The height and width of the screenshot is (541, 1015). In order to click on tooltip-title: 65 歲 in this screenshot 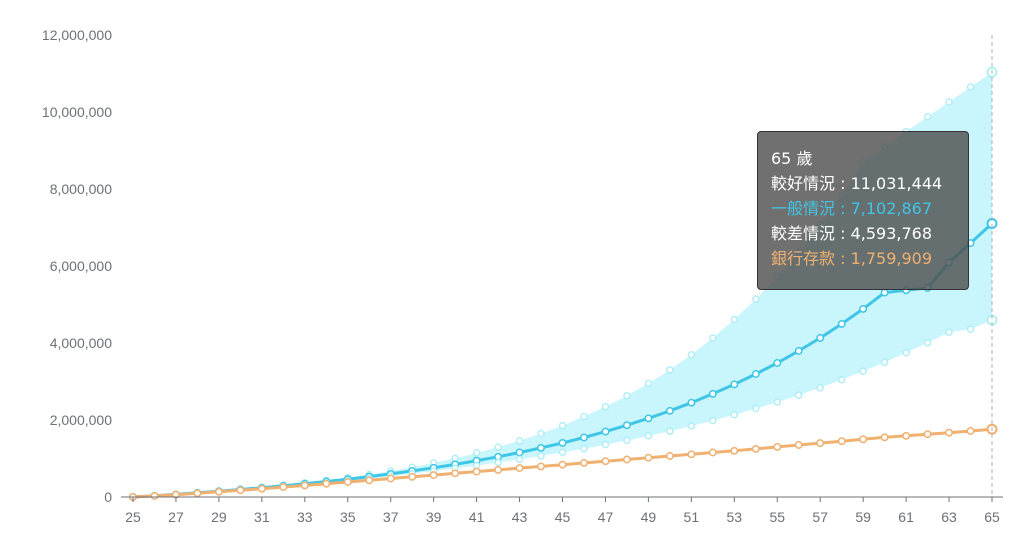, I will do `click(792, 158)`.